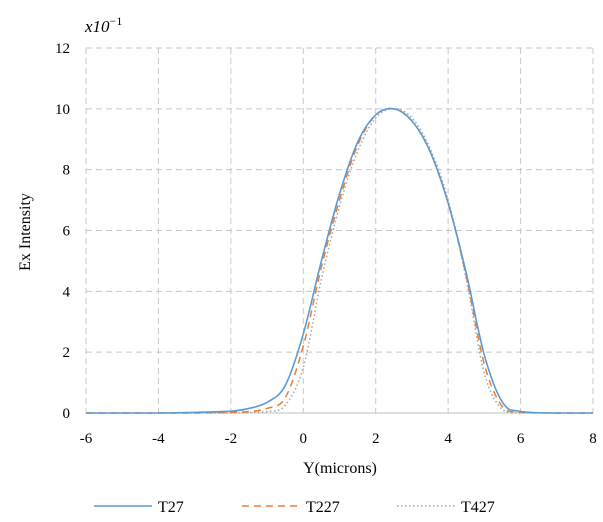 The width and height of the screenshot is (603, 522). I want to click on legend-label-t27: T27, so click(171, 507).